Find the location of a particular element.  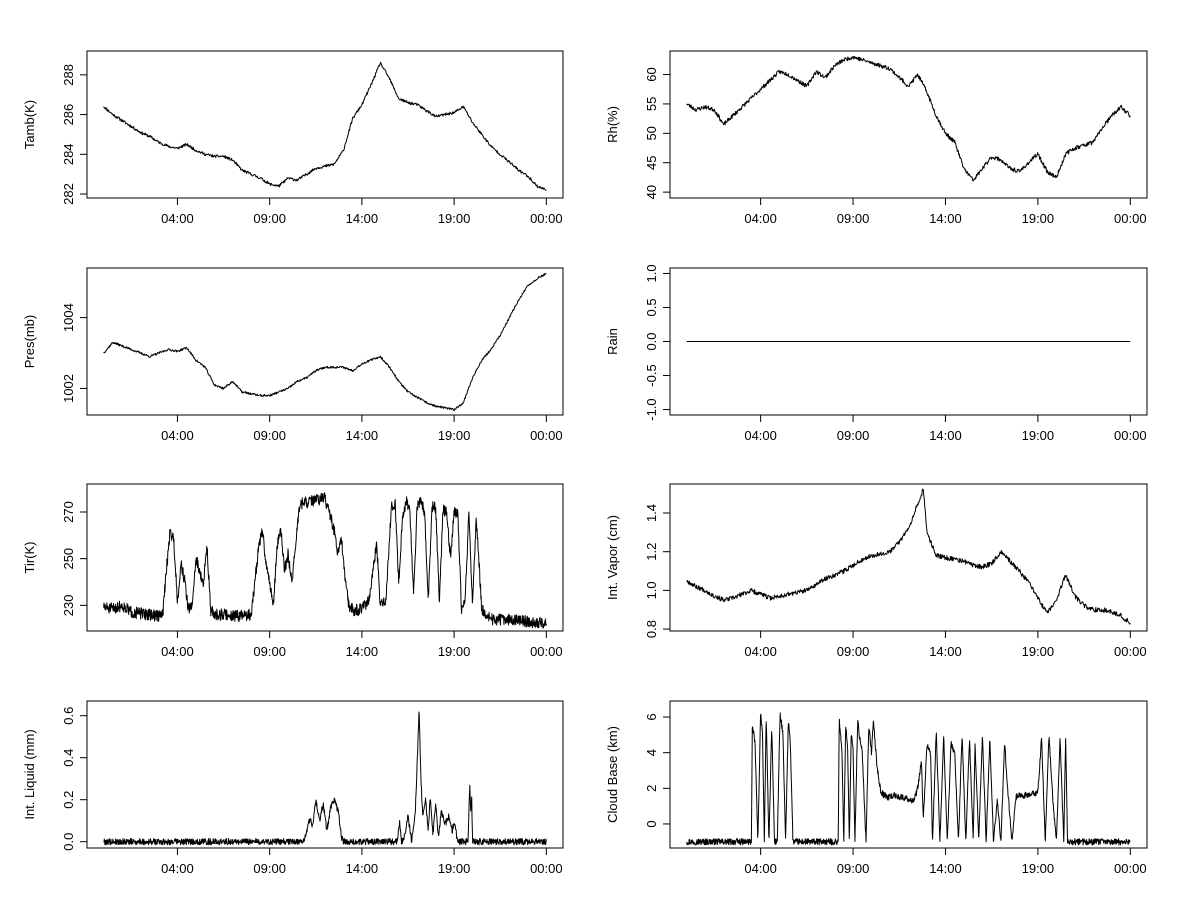

x-tick-label-pres-4: 00:00 is located at coordinates (546, 435).